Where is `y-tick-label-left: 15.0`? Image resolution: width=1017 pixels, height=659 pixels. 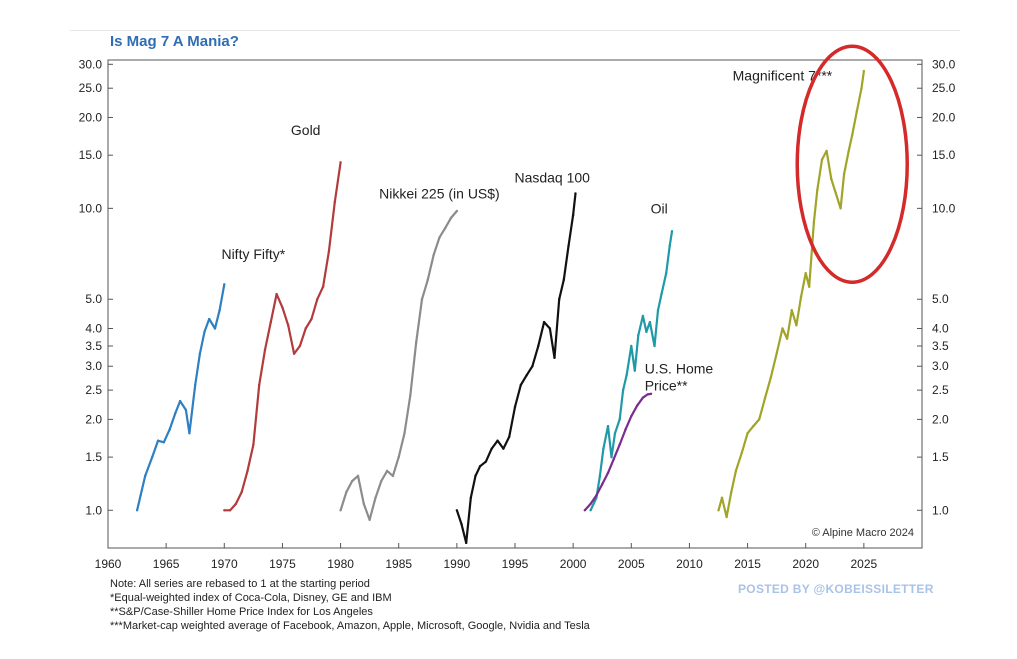
y-tick-label-left: 15.0 is located at coordinates (91, 155).